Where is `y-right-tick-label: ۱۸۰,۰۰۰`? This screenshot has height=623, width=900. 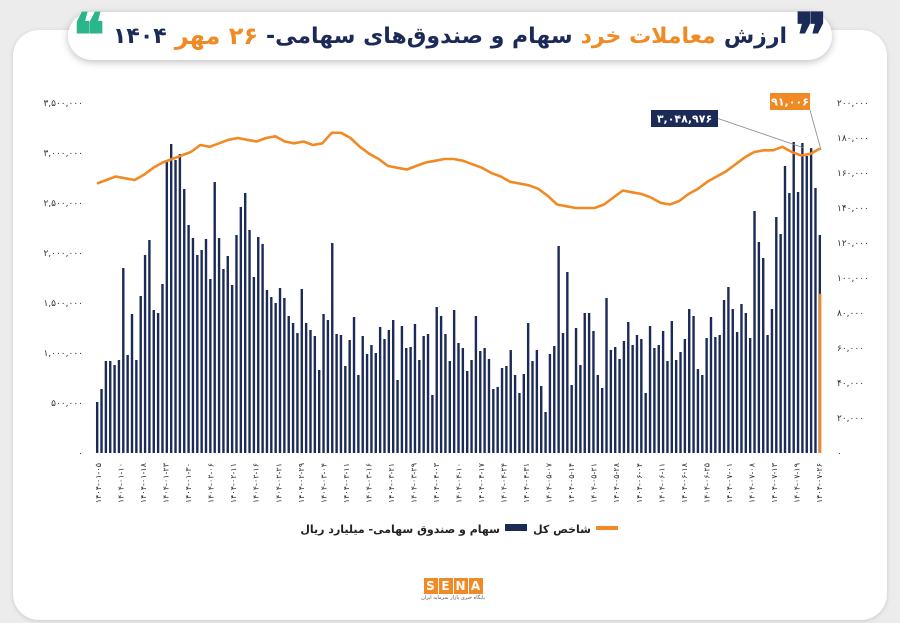
y-right-tick-label: ۱۸۰,۰۰۰ is located at coordinates (853, 139).